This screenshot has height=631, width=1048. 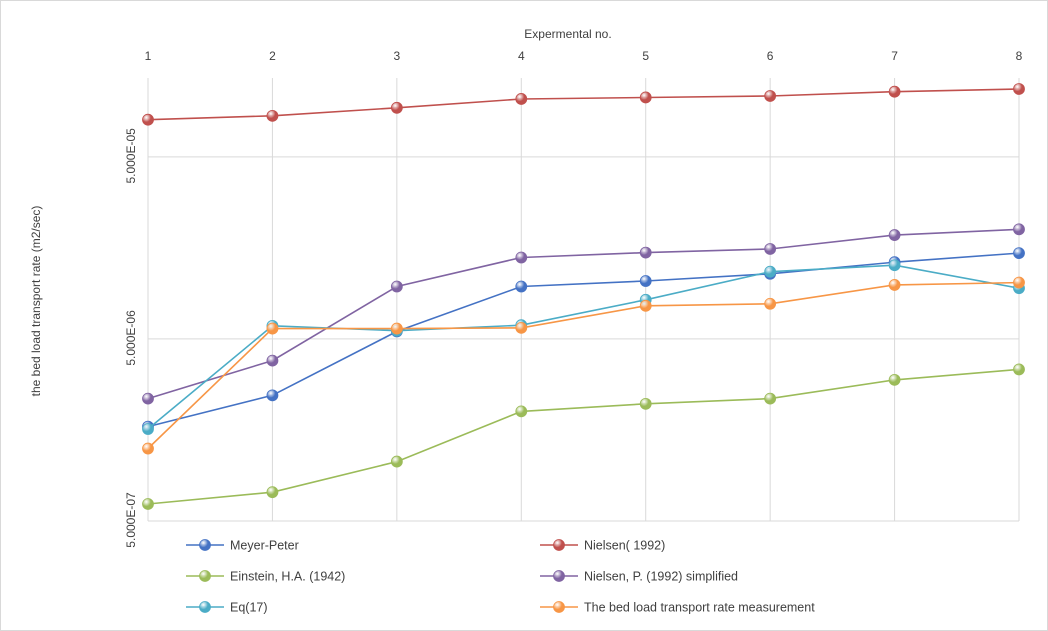 What do you see at coordinates (894, 56) in the screenshot?
I see `x-tick-label: 7` at bounding box center [894, 56].